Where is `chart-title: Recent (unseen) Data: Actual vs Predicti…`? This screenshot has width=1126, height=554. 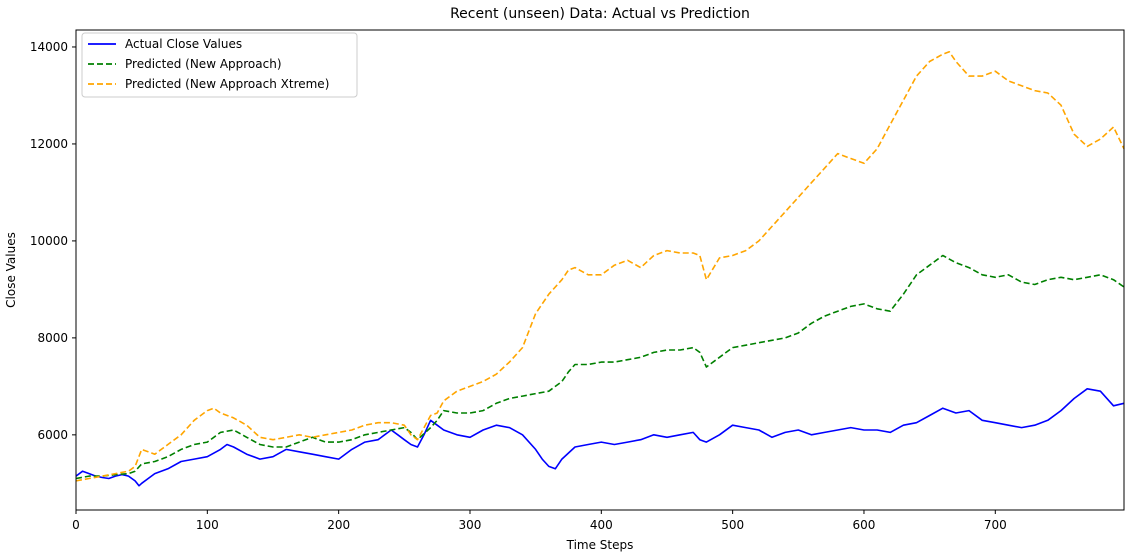 chart-title: Recent (unseen) Data: Actual vs Predicti… is located at coordinates (600, 14).